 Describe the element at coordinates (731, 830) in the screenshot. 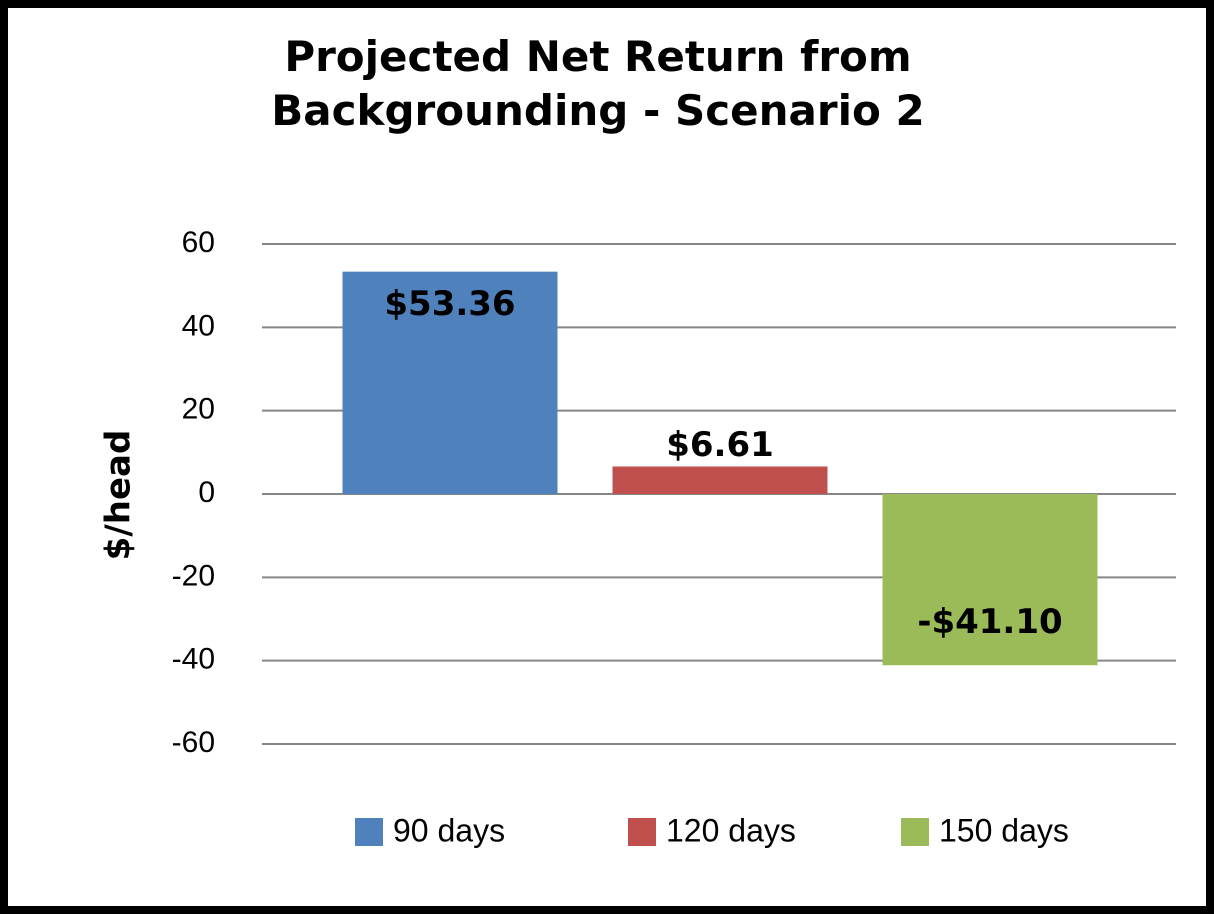

I see `legend-label: 120 days` at that location.